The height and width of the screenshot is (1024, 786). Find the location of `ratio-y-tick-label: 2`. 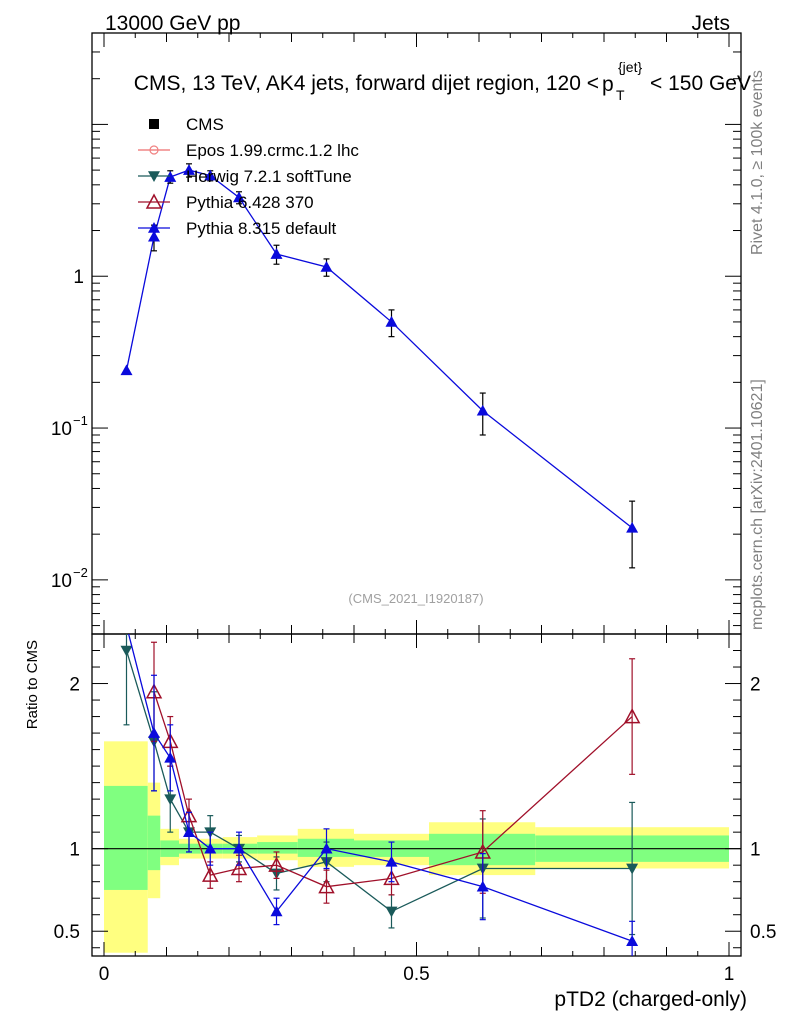

ratio-y-tick-label: 2 is located at coordinates (74, 685).